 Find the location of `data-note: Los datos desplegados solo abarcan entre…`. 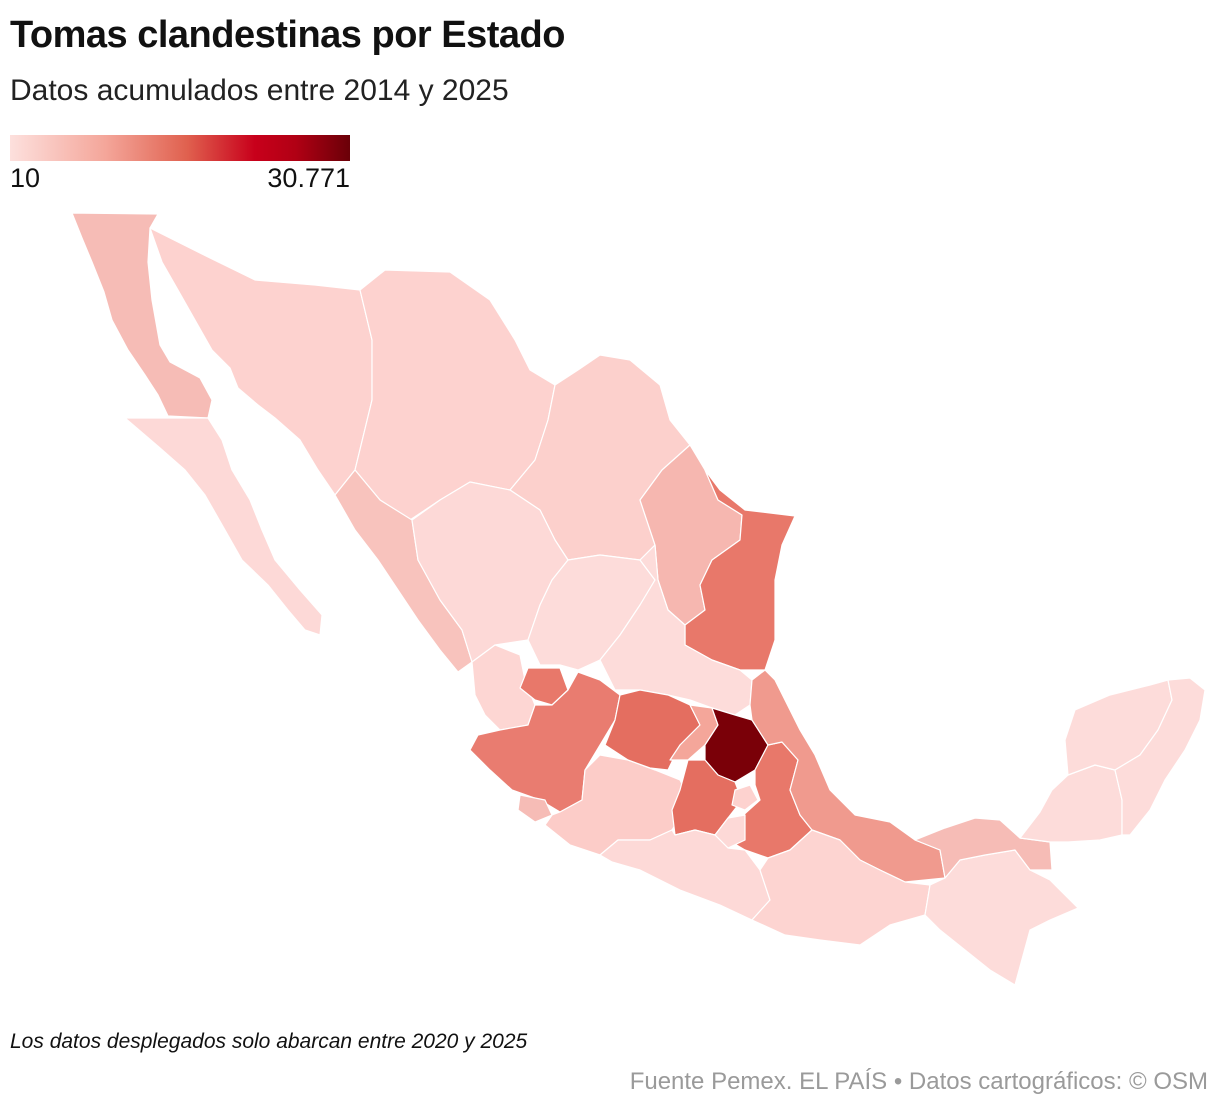

data-note: Los datos desplegados solo abarcan entre… is located at coordinates (269, 1041).